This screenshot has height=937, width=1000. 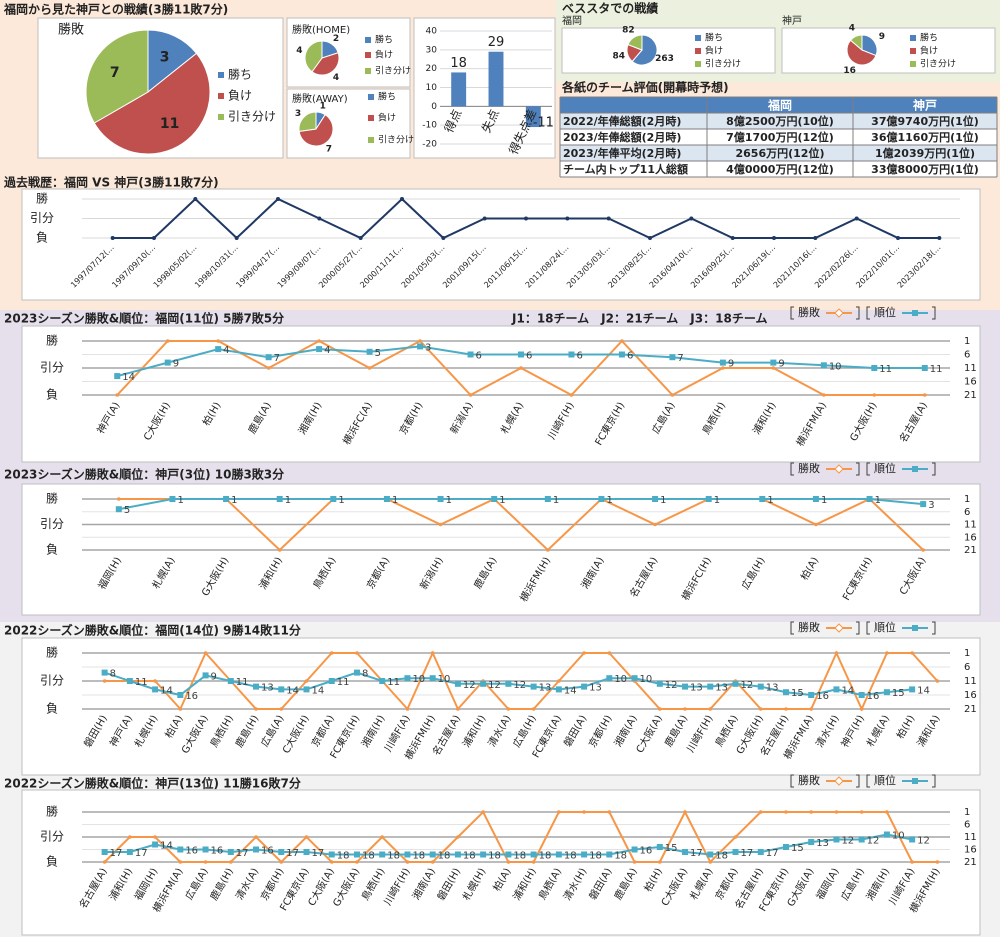 What do you see at coordinates (639, 319) in the screenshot?
I see `chart-subtitle: J1：18チーム J2：21チーム J3：18チーム` at bounding box center [639, 319].